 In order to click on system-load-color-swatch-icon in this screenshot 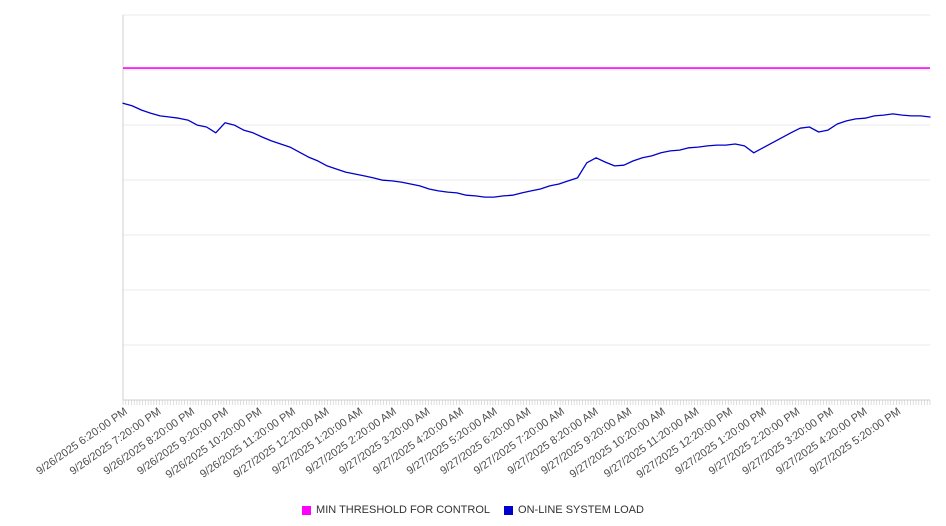, I will do `click(509, 510)`.